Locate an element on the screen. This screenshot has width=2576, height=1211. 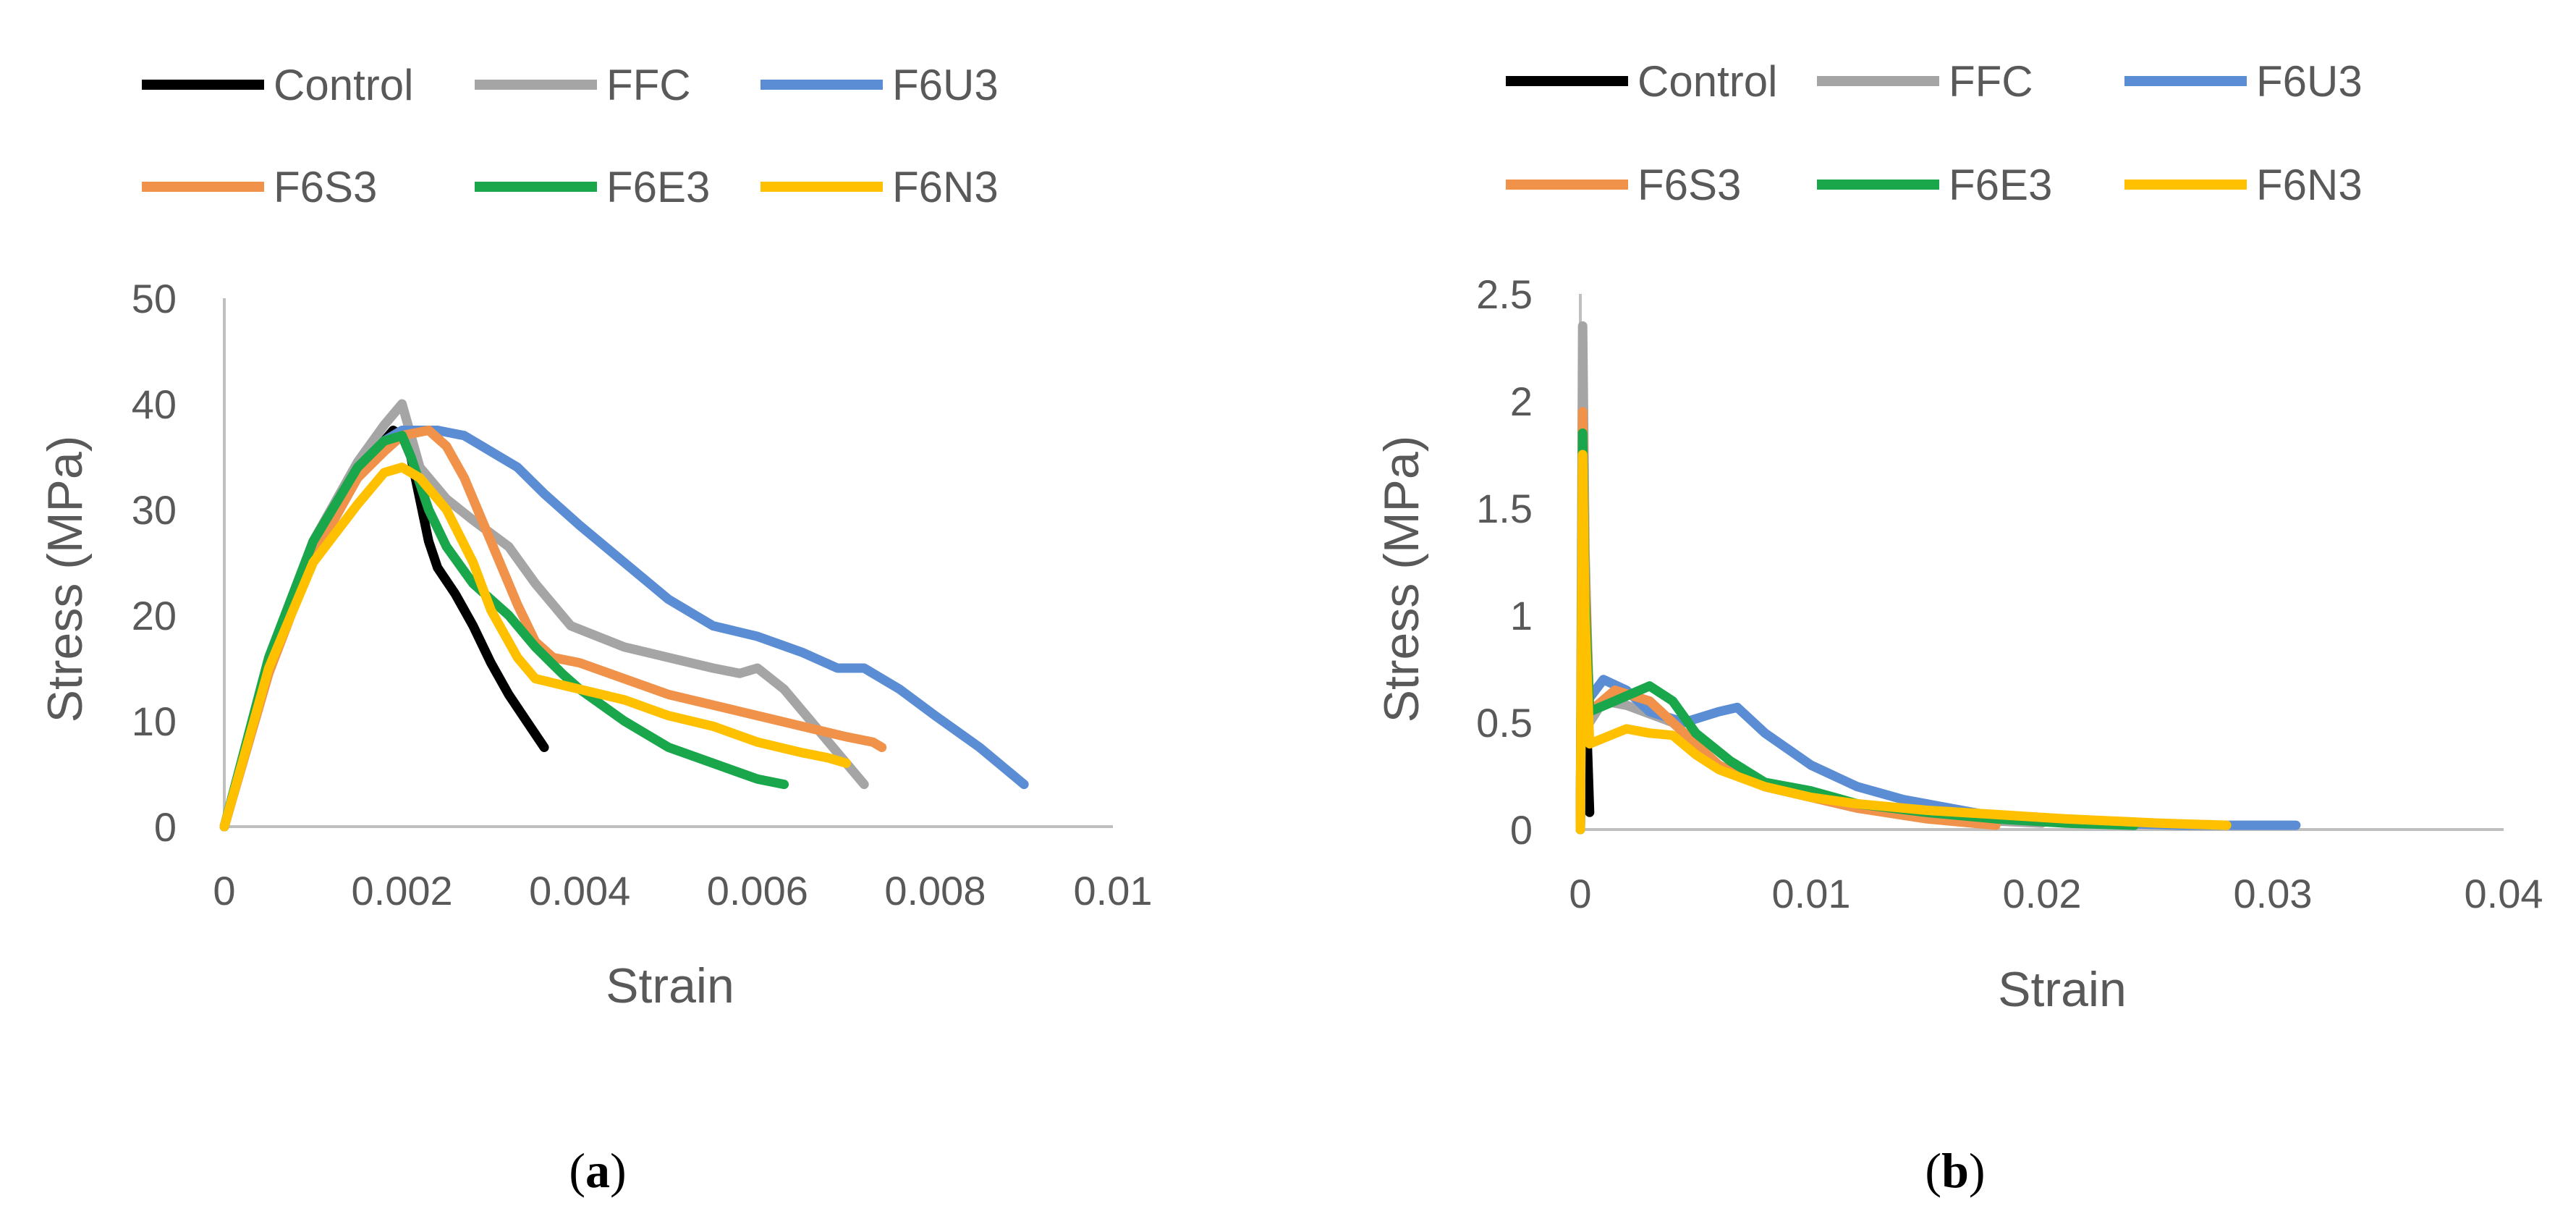
panel-caption-b-letter: b is located at coordinates (1955, 1170).